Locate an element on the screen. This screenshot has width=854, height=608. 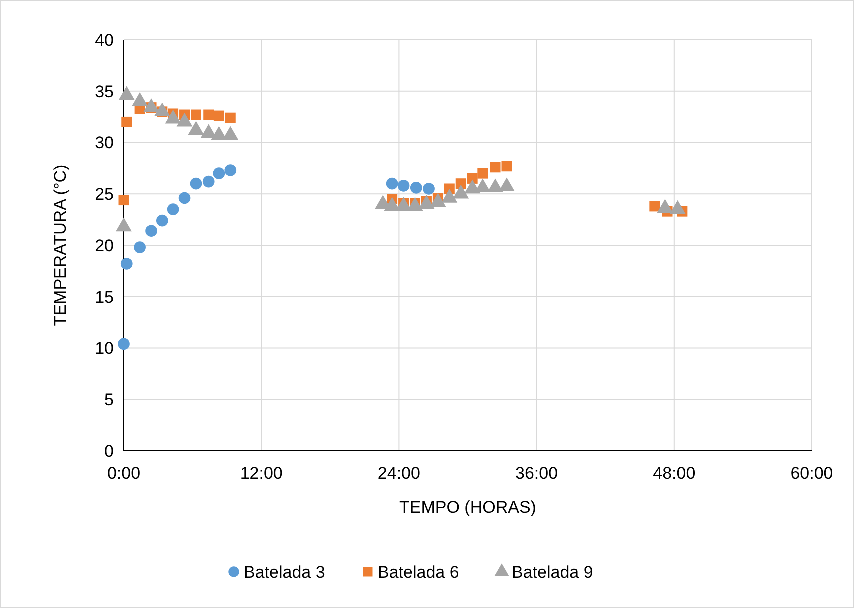
x-tick-label: 24:00 is located at coordinates (399, 473).